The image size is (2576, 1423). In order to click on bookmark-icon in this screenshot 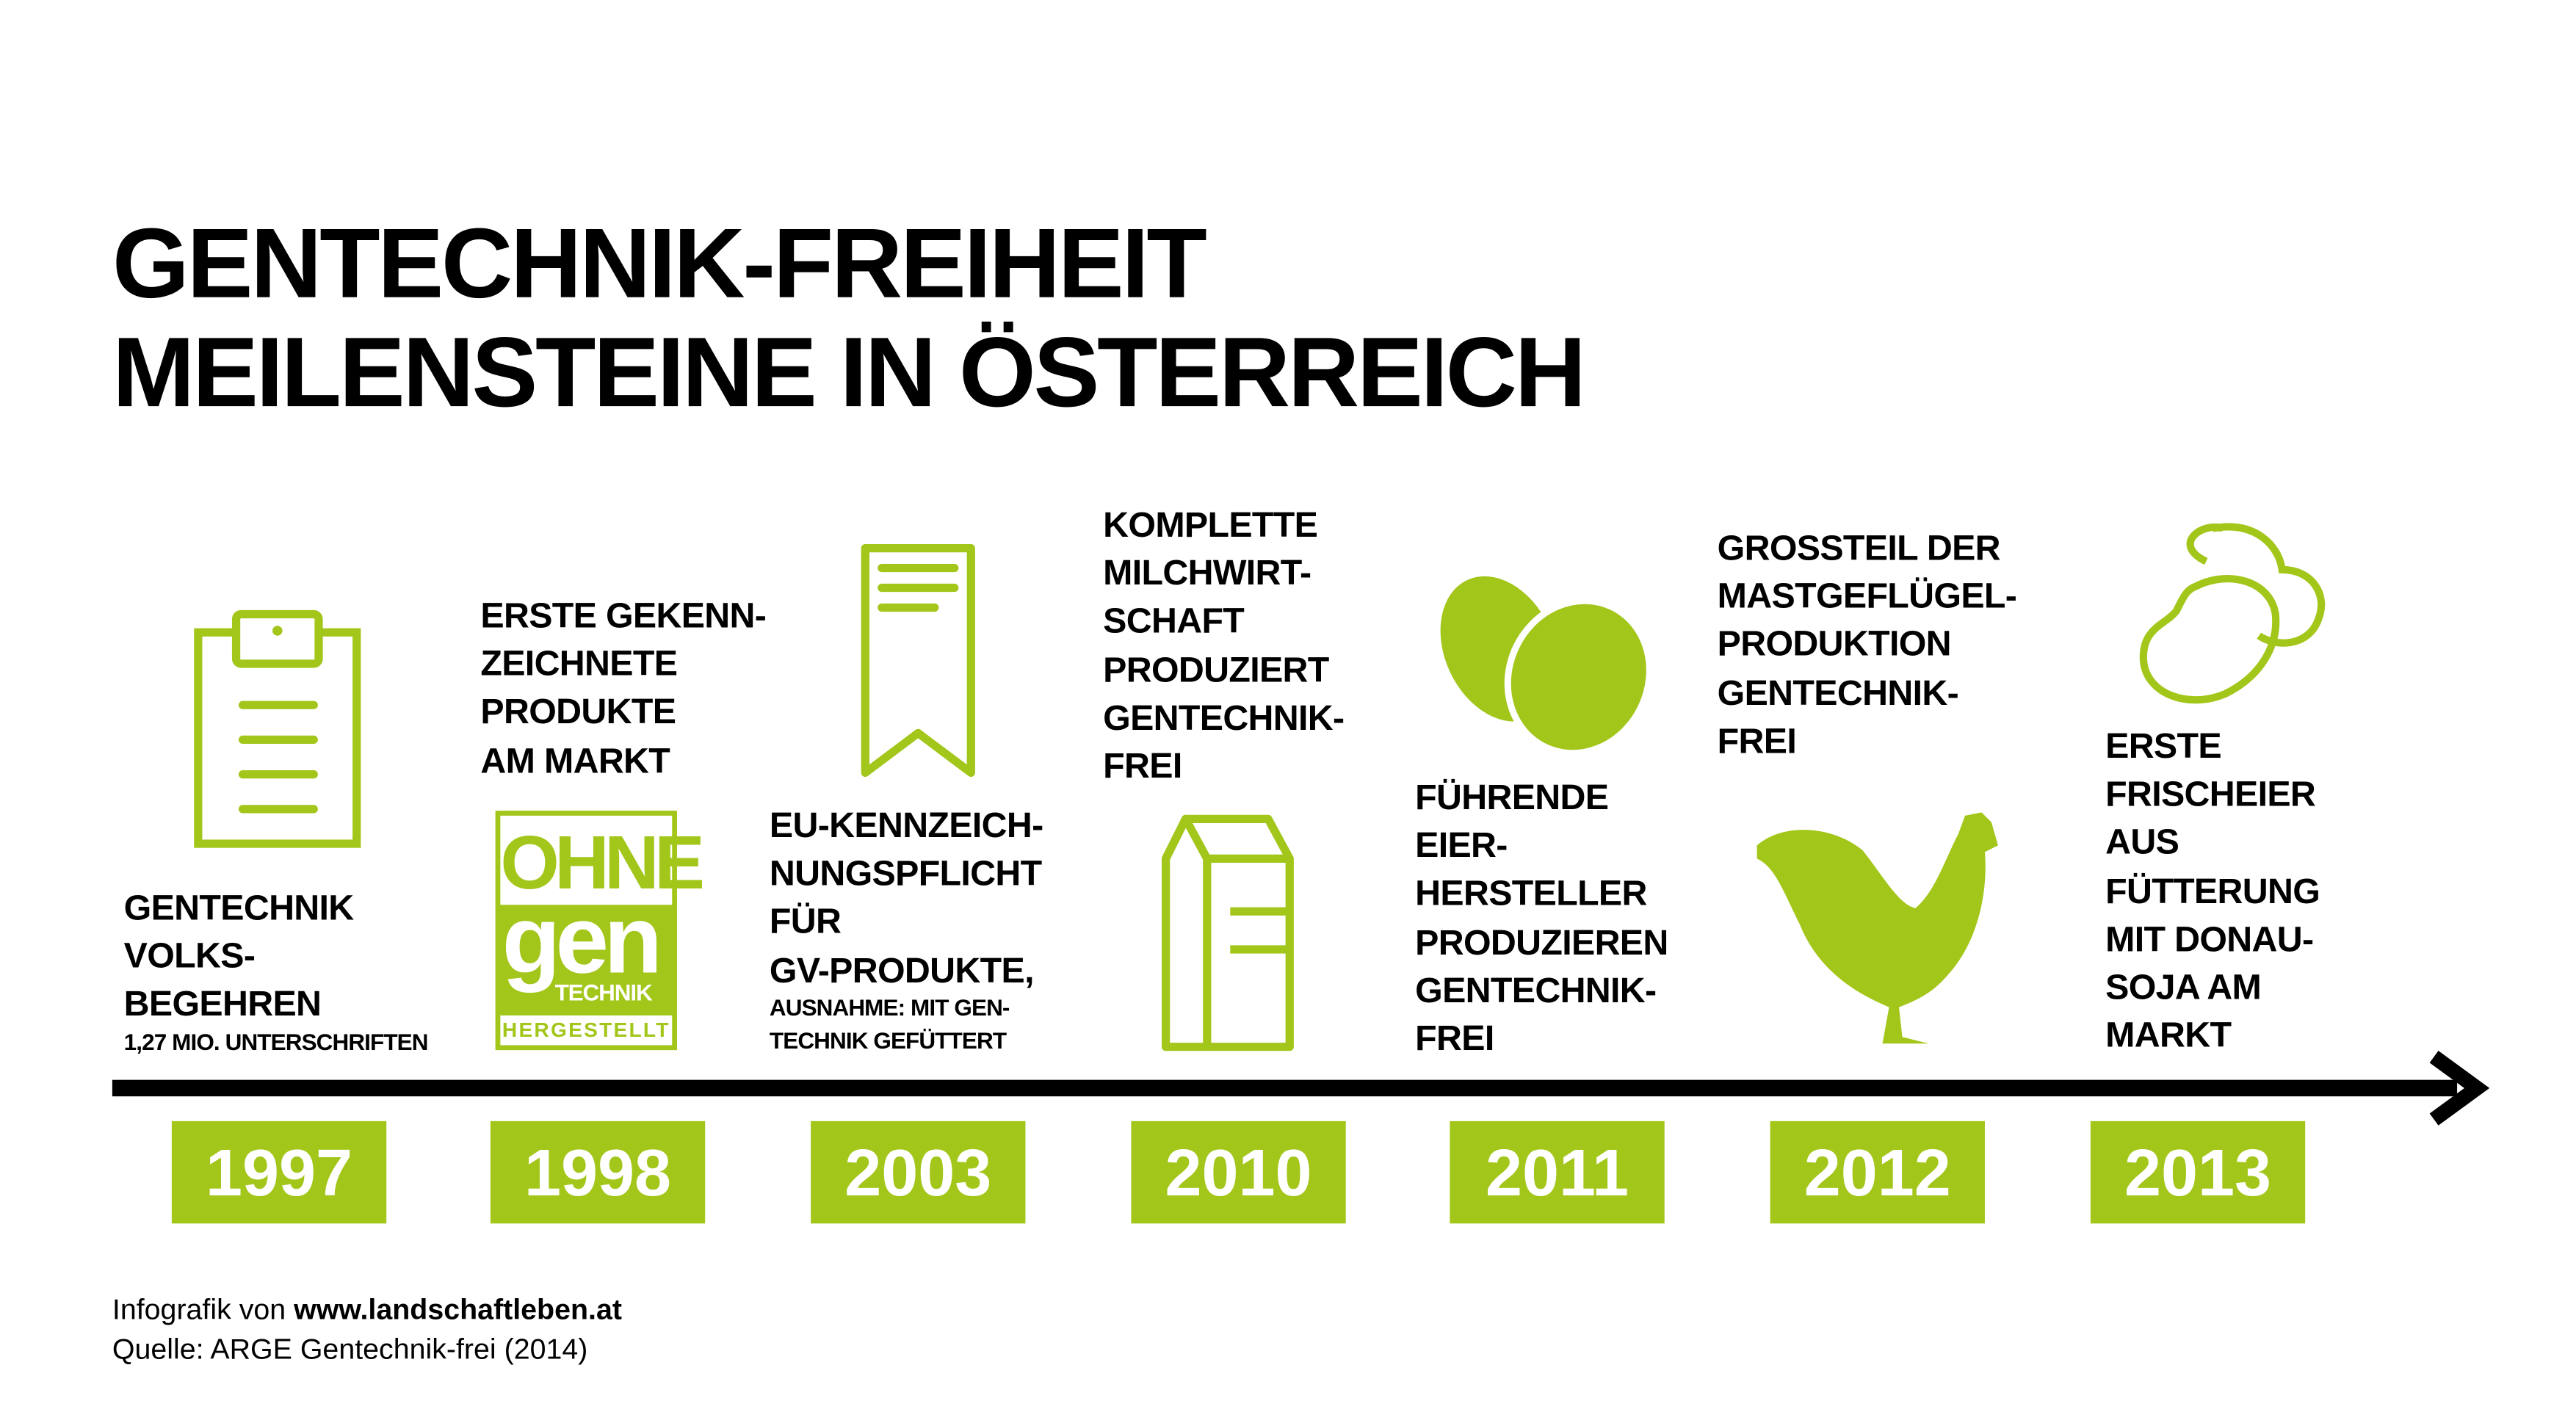, I will do `click(918, 660)`.